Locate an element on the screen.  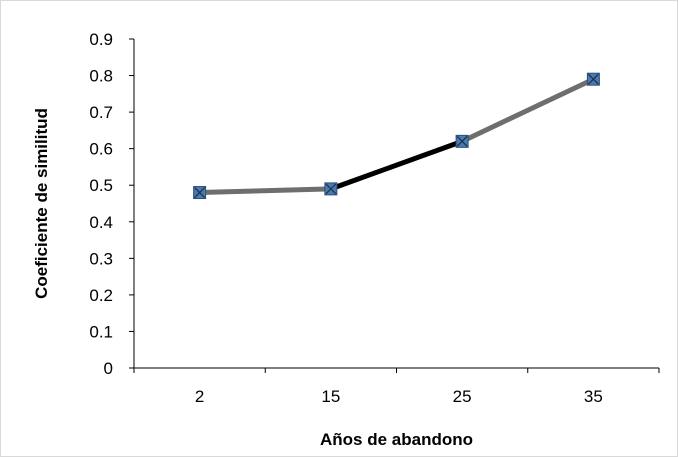
y-axis-title: Coeficiente de similitud is located at coordinates (41, 203).